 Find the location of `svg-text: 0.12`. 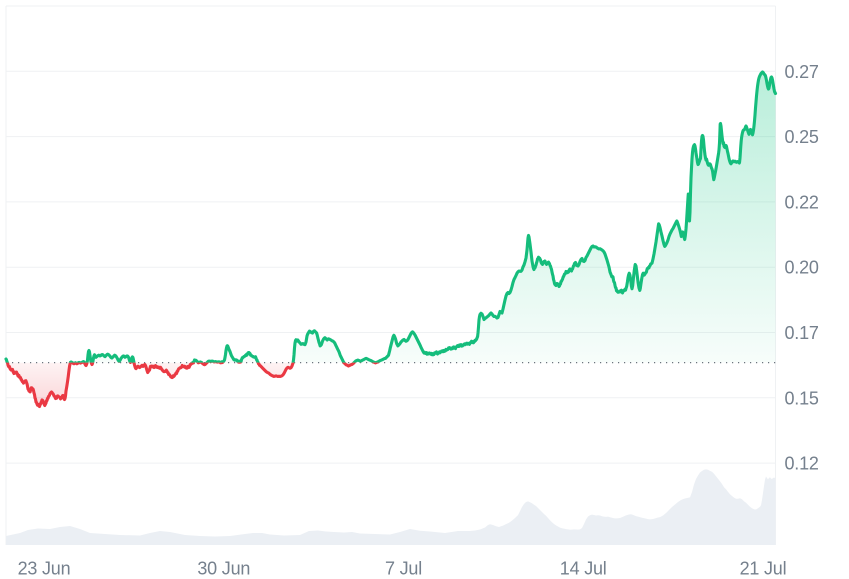

svg-text: 0.12 is located at coordinates (802, 464).